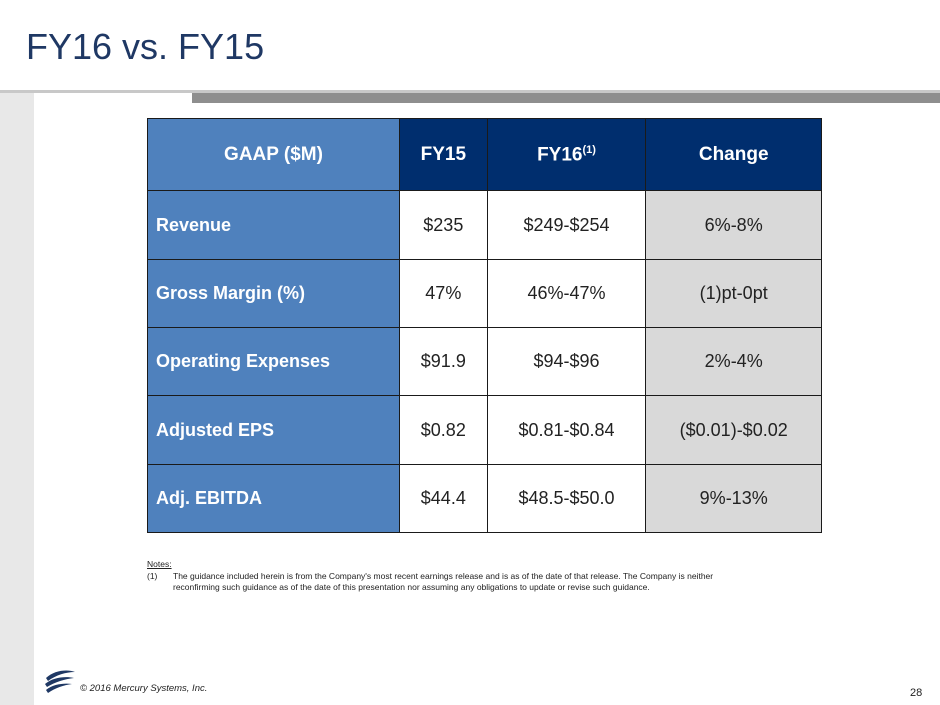 The image size is (940, 705). I want to click on row-metric: Revenue, so click(273, 225).